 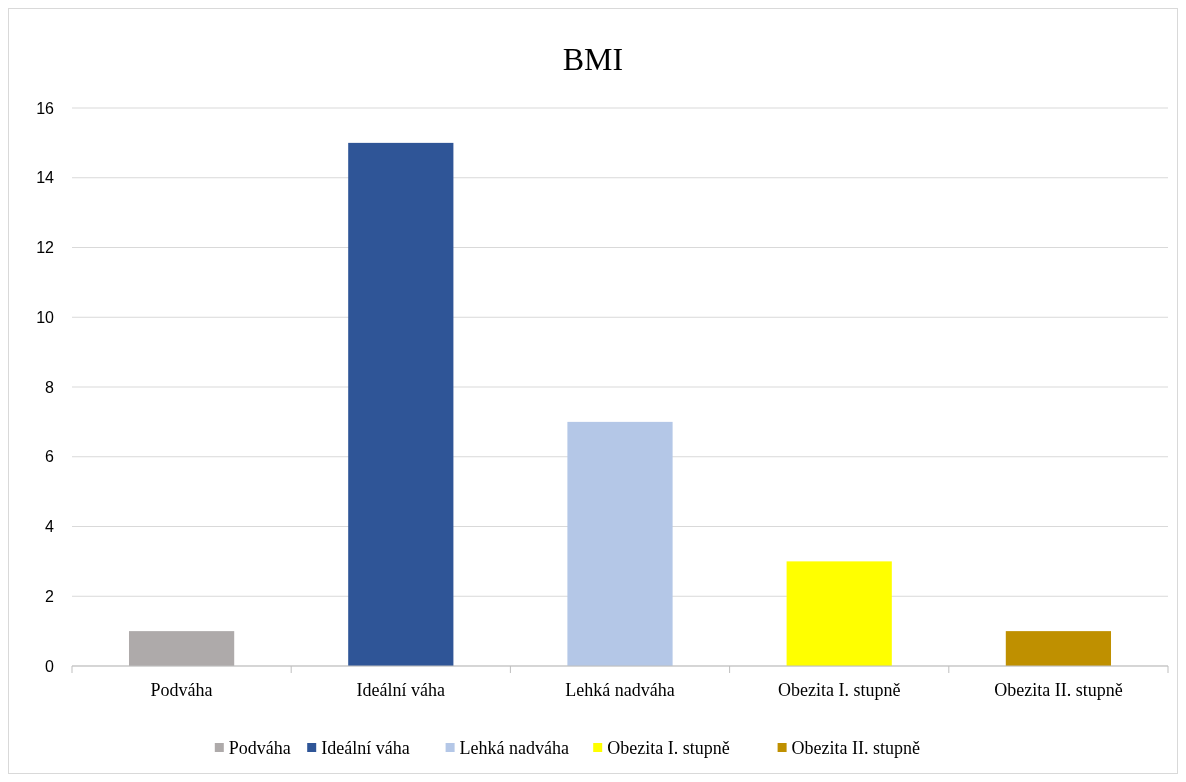 What do you see at coordinates (620, 690) in the screenshot?
I see `x-tick-label: Lehká nadváha` at bounding box center [620, 690].